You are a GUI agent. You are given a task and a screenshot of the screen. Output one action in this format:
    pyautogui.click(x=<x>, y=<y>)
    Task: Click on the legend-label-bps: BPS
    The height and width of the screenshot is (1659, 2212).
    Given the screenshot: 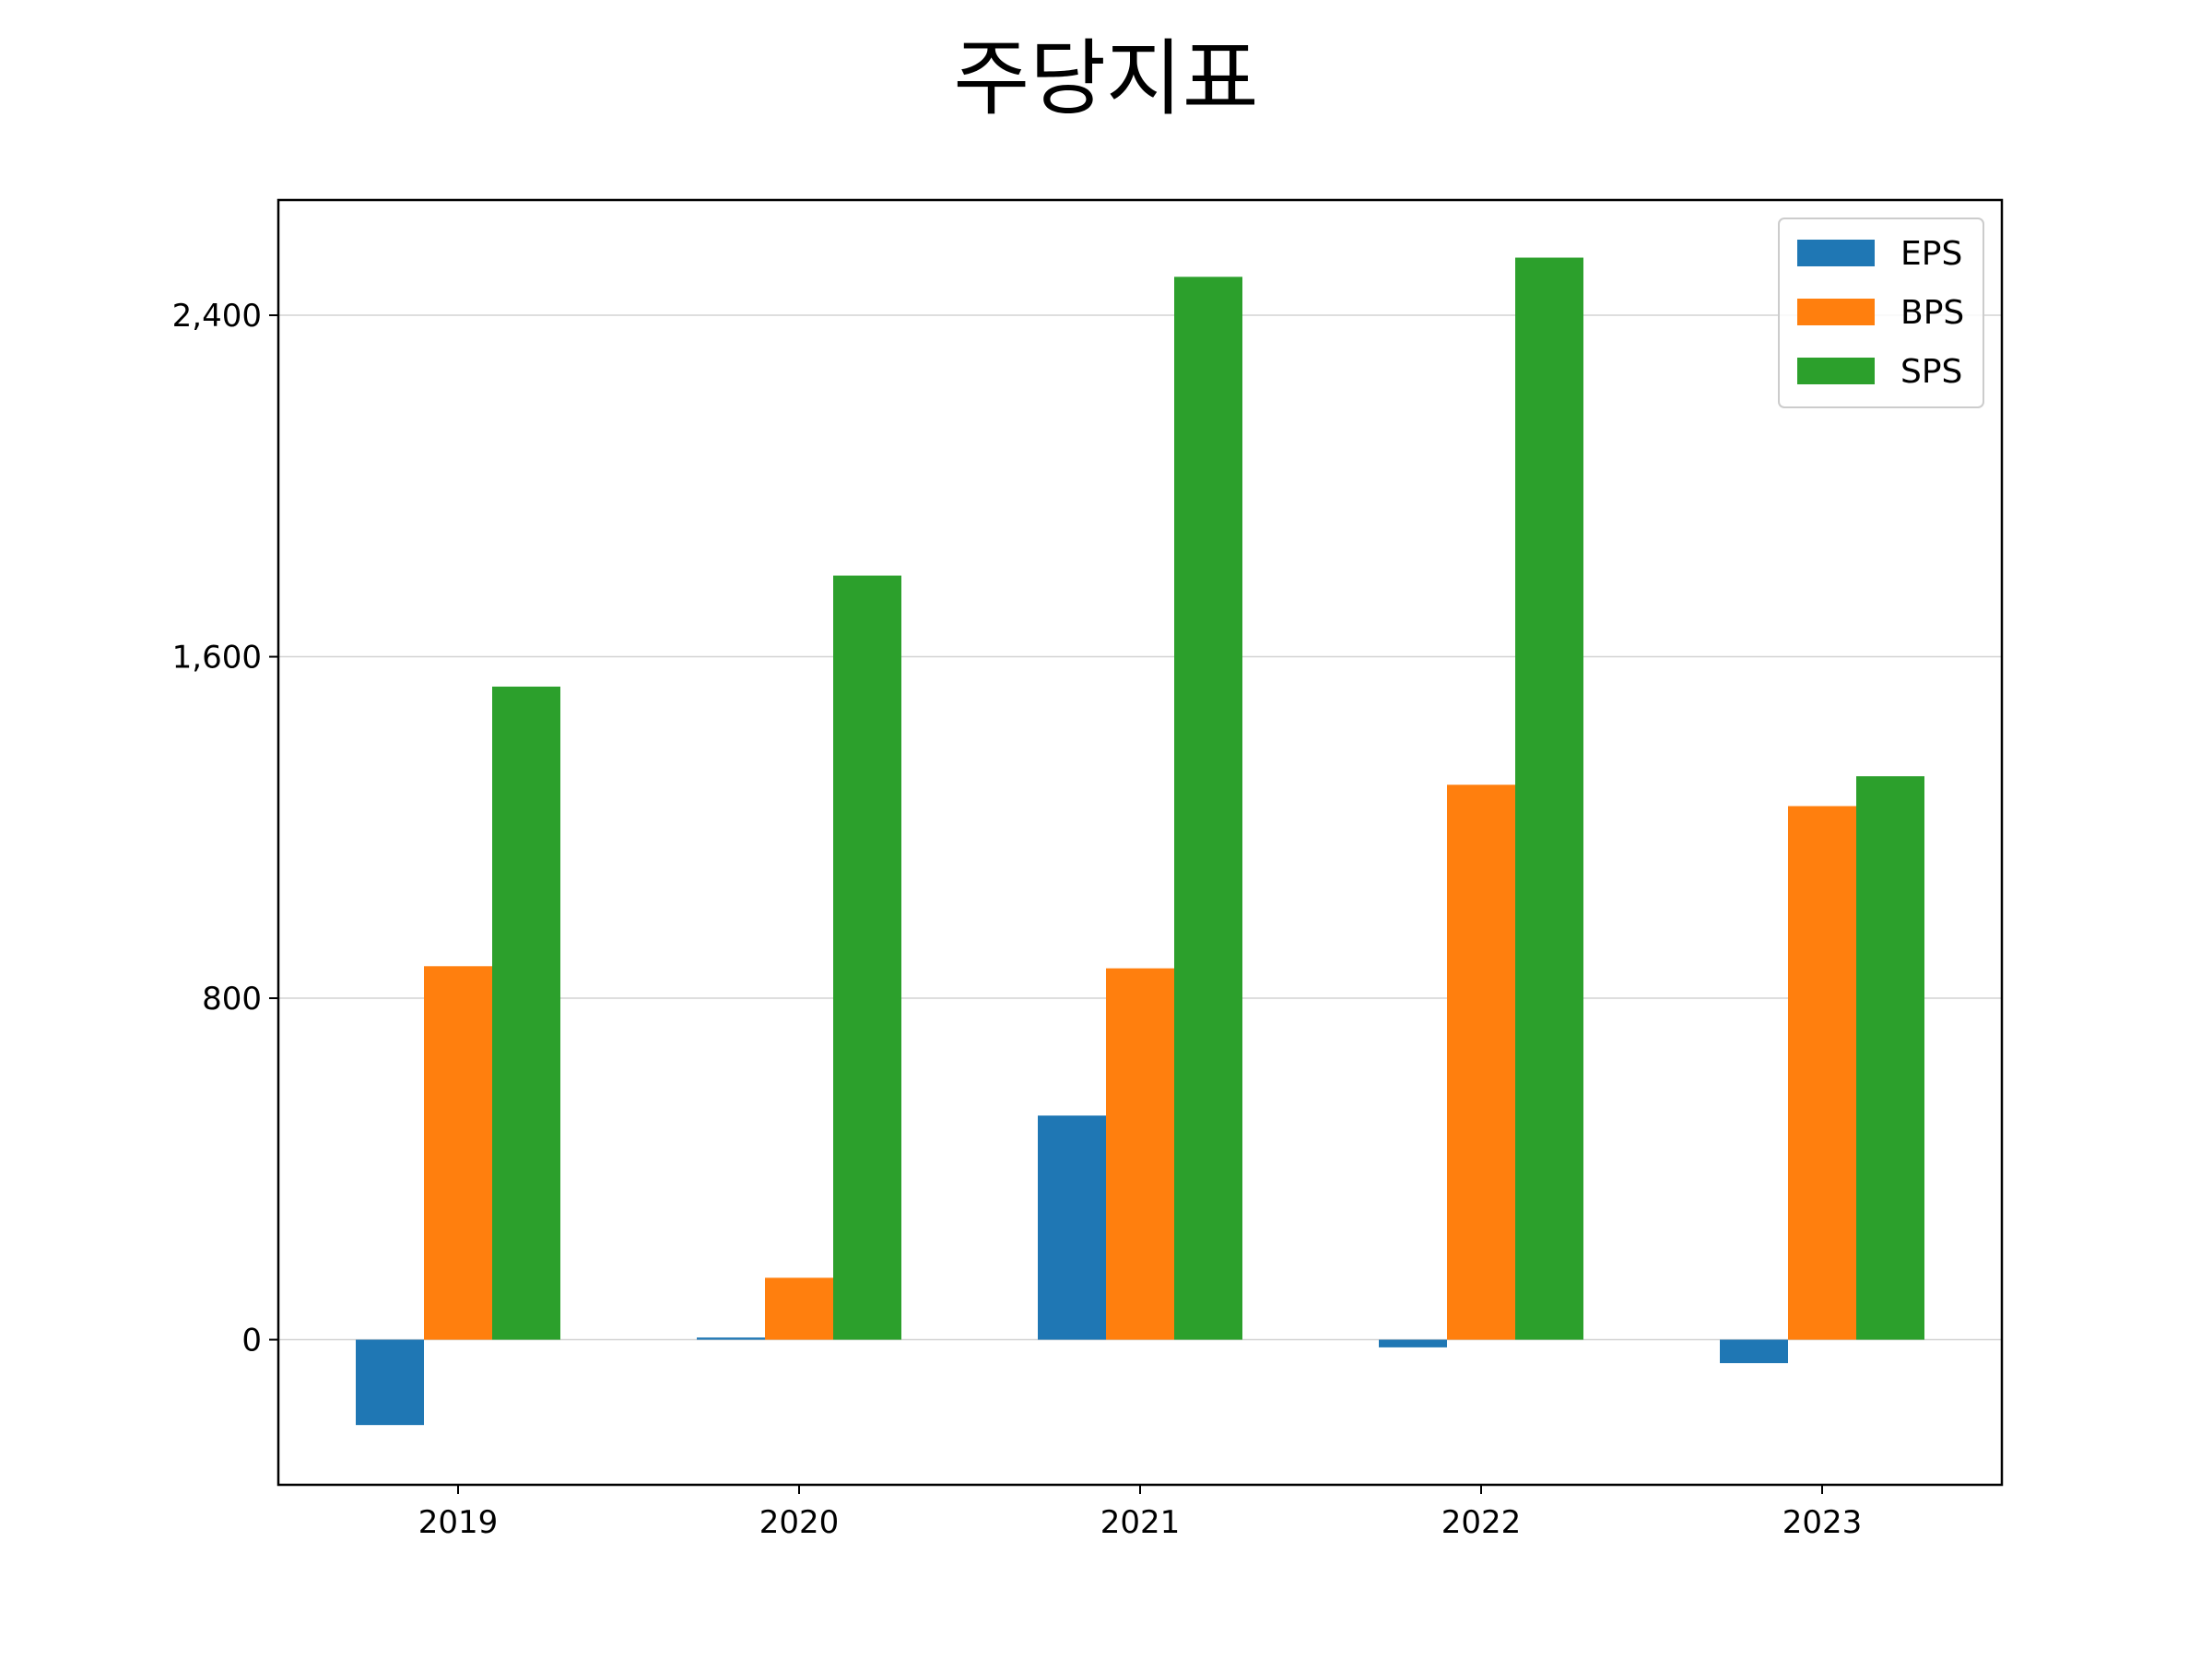 What is the action you would take?
    pyautogui.click(x=1932, y=313)
    